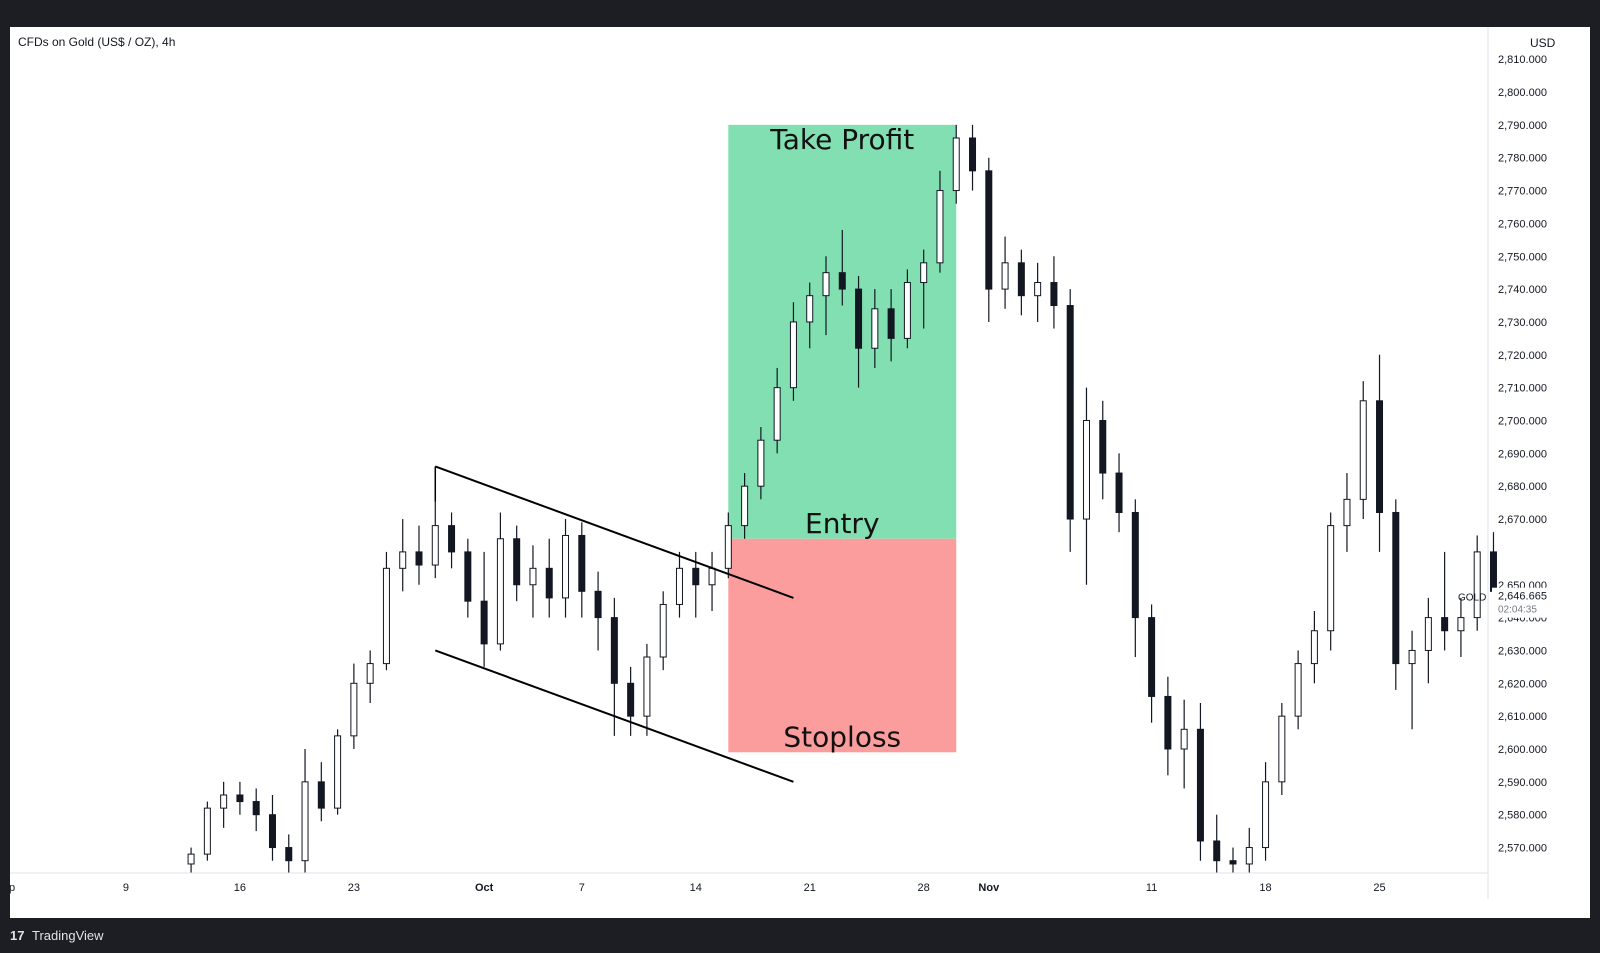 The width and height of the screenshot is (1600, 953). I want to click on y-tick-label: 2,680.000, so click(1522, 487).